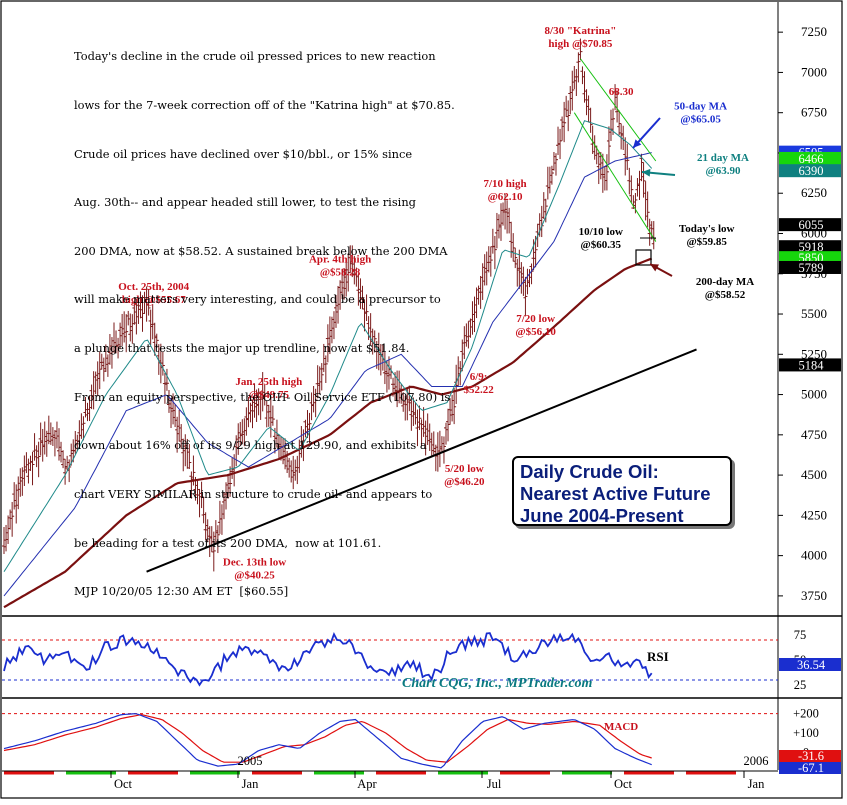 The image size is (847, 805). I want to click on rsi-last-value: 36.54, so click(811, 665).